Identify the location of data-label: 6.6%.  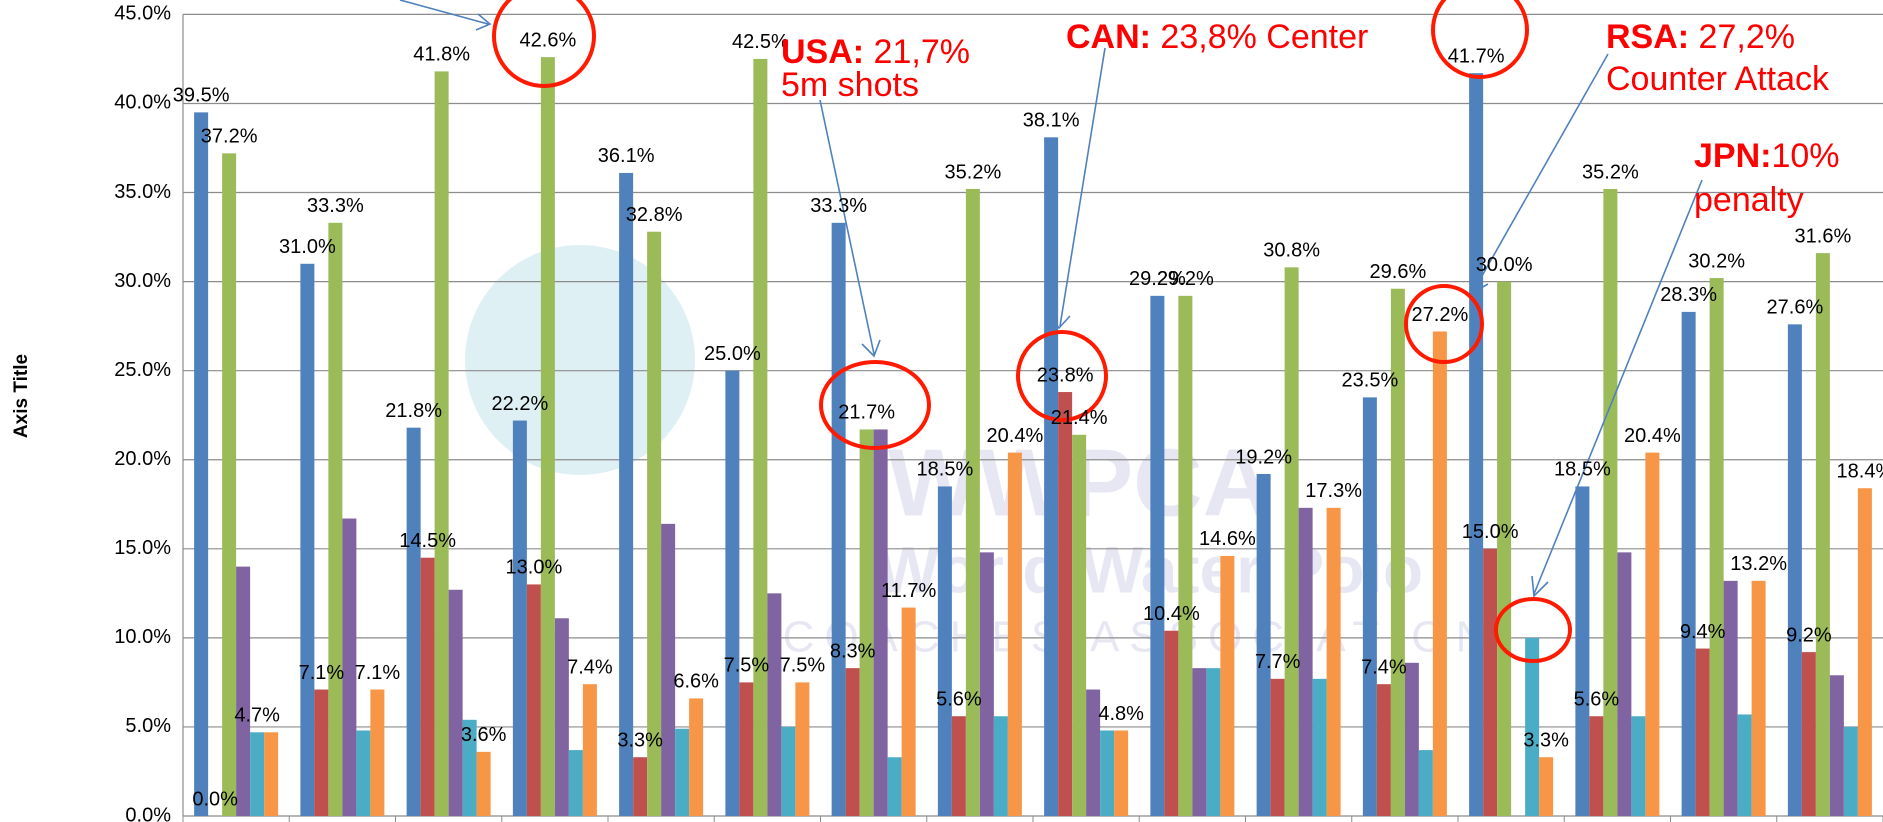
(696, 682).